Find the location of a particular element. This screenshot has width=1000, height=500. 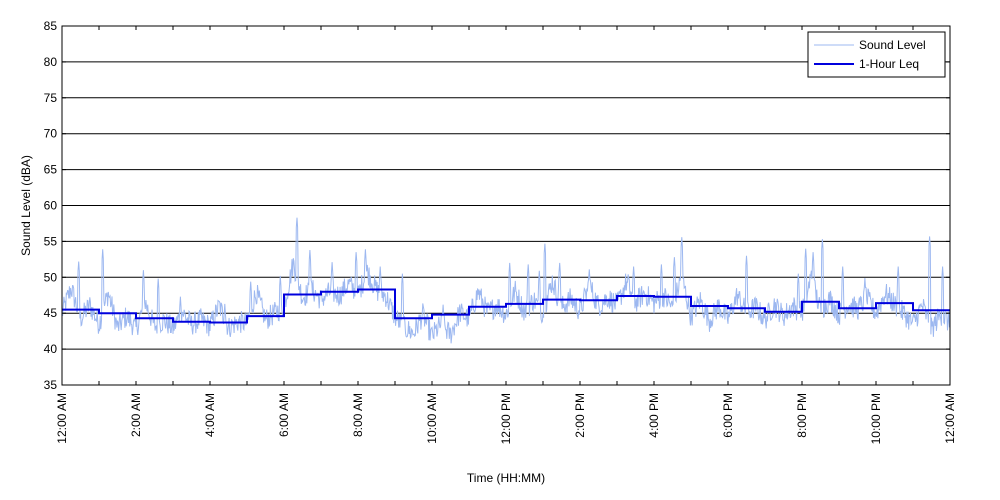

x-tick-label: 2:00 AM is located at coordinates (136, 415).